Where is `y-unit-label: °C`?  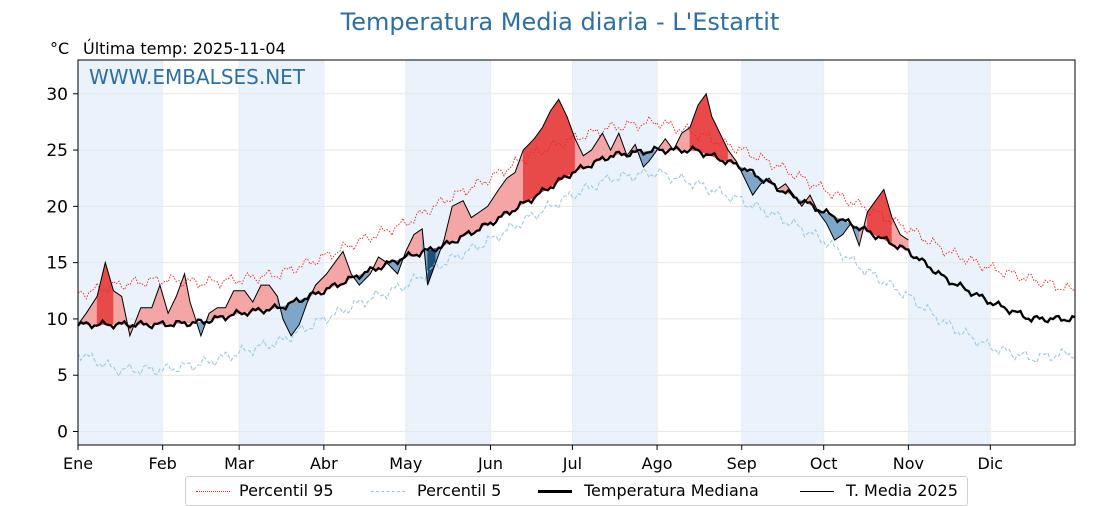 y-unit-label: °C is located at coordinates (60, 48).